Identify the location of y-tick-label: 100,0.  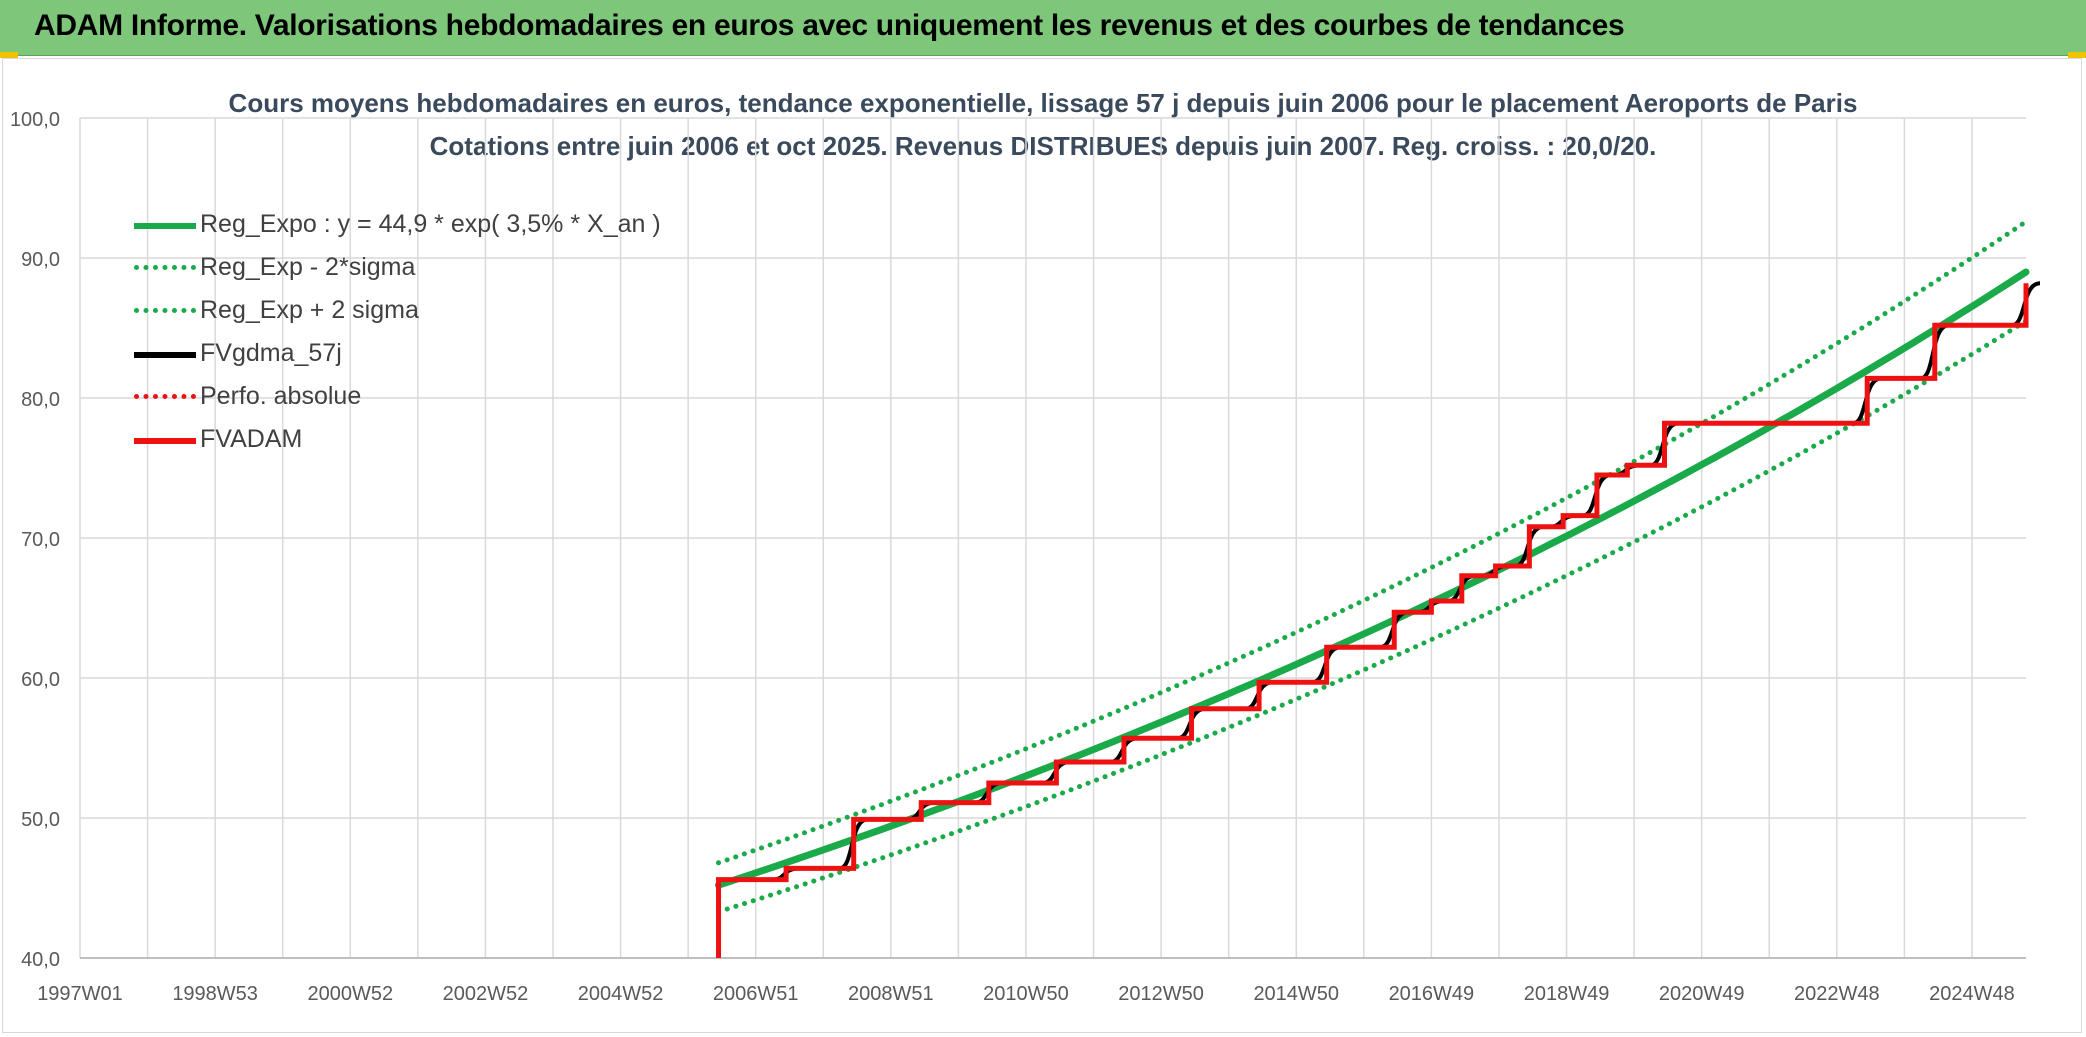
(35, 120).